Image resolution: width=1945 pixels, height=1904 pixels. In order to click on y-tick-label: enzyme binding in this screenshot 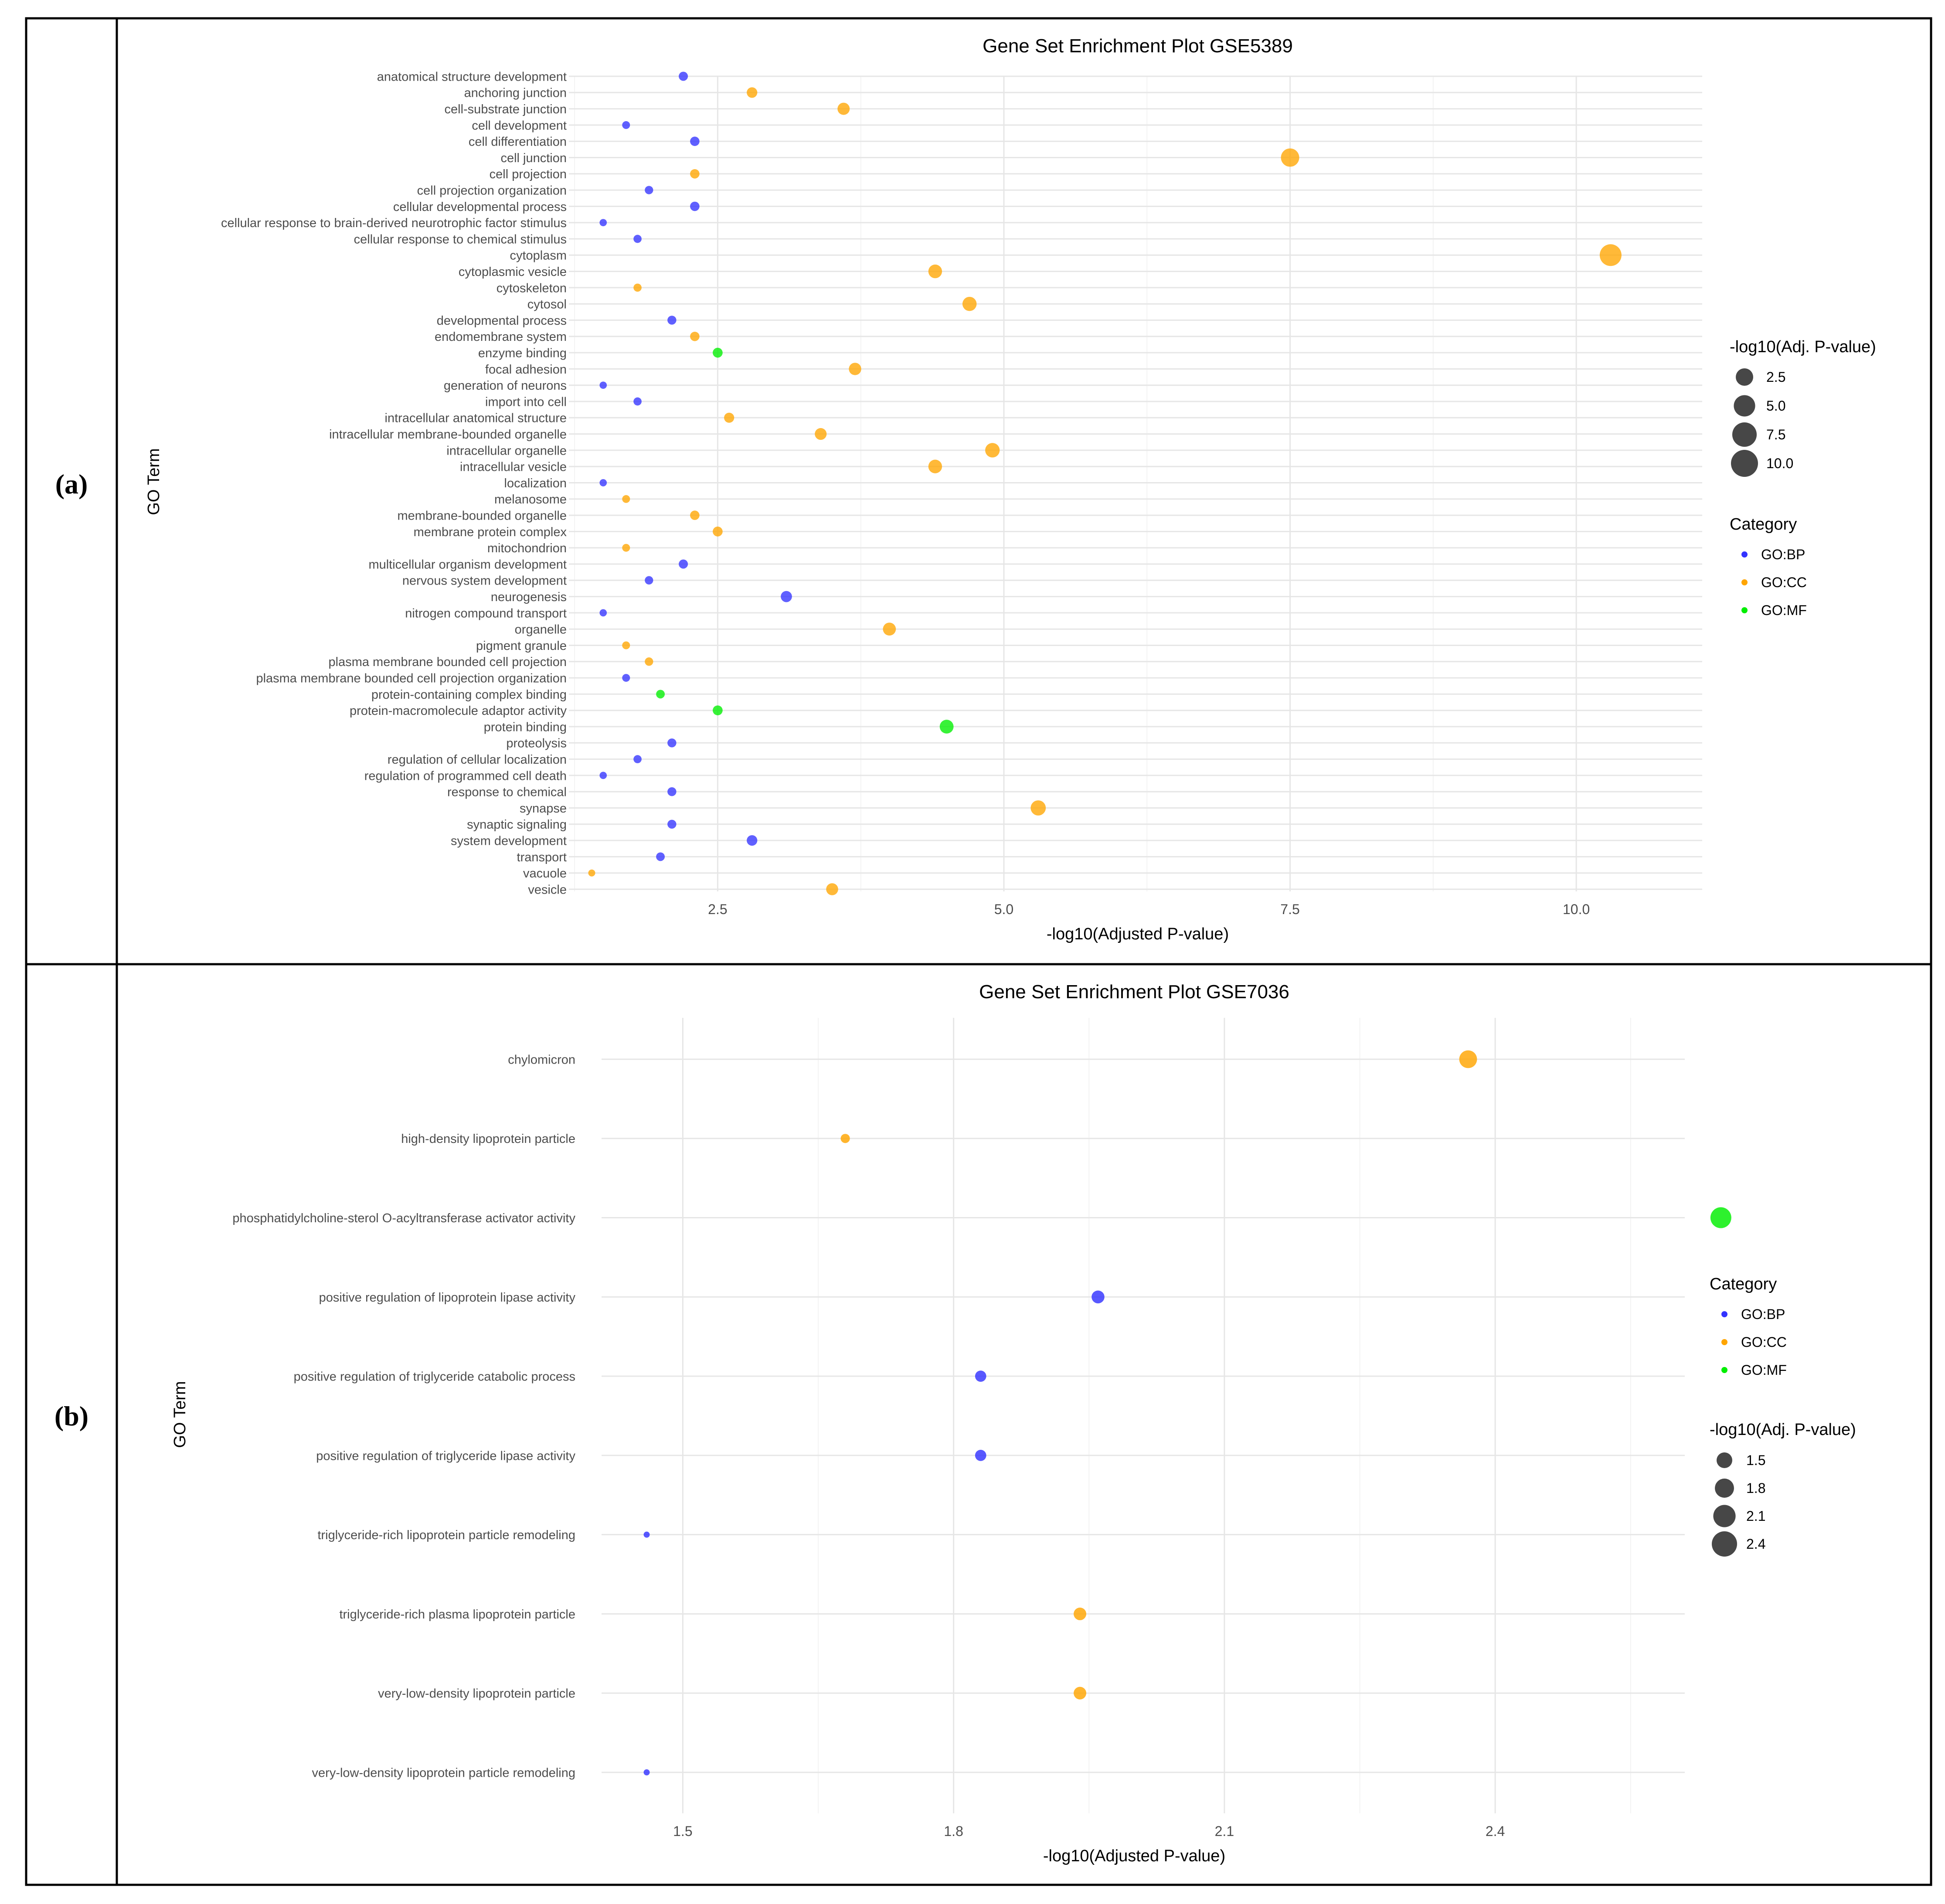, I will do `click(522, 353)`.